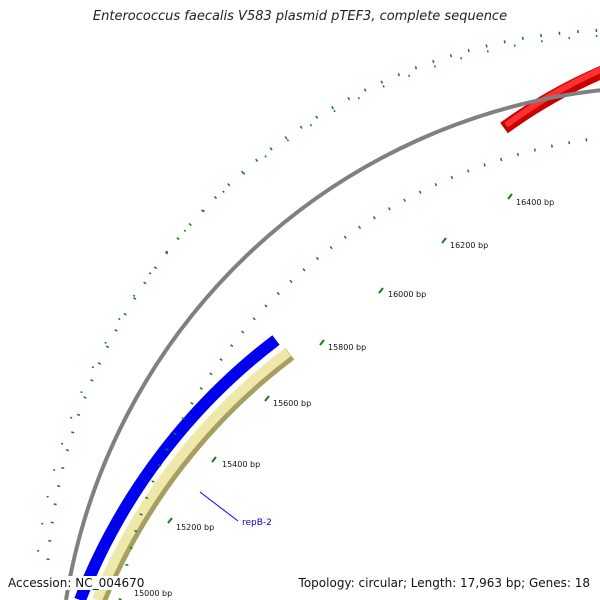  What do you see at coordinates (347, 347) in the screenshot?
I see `bp-tick-label: 15800 bp` at bounding box center [347, 347].